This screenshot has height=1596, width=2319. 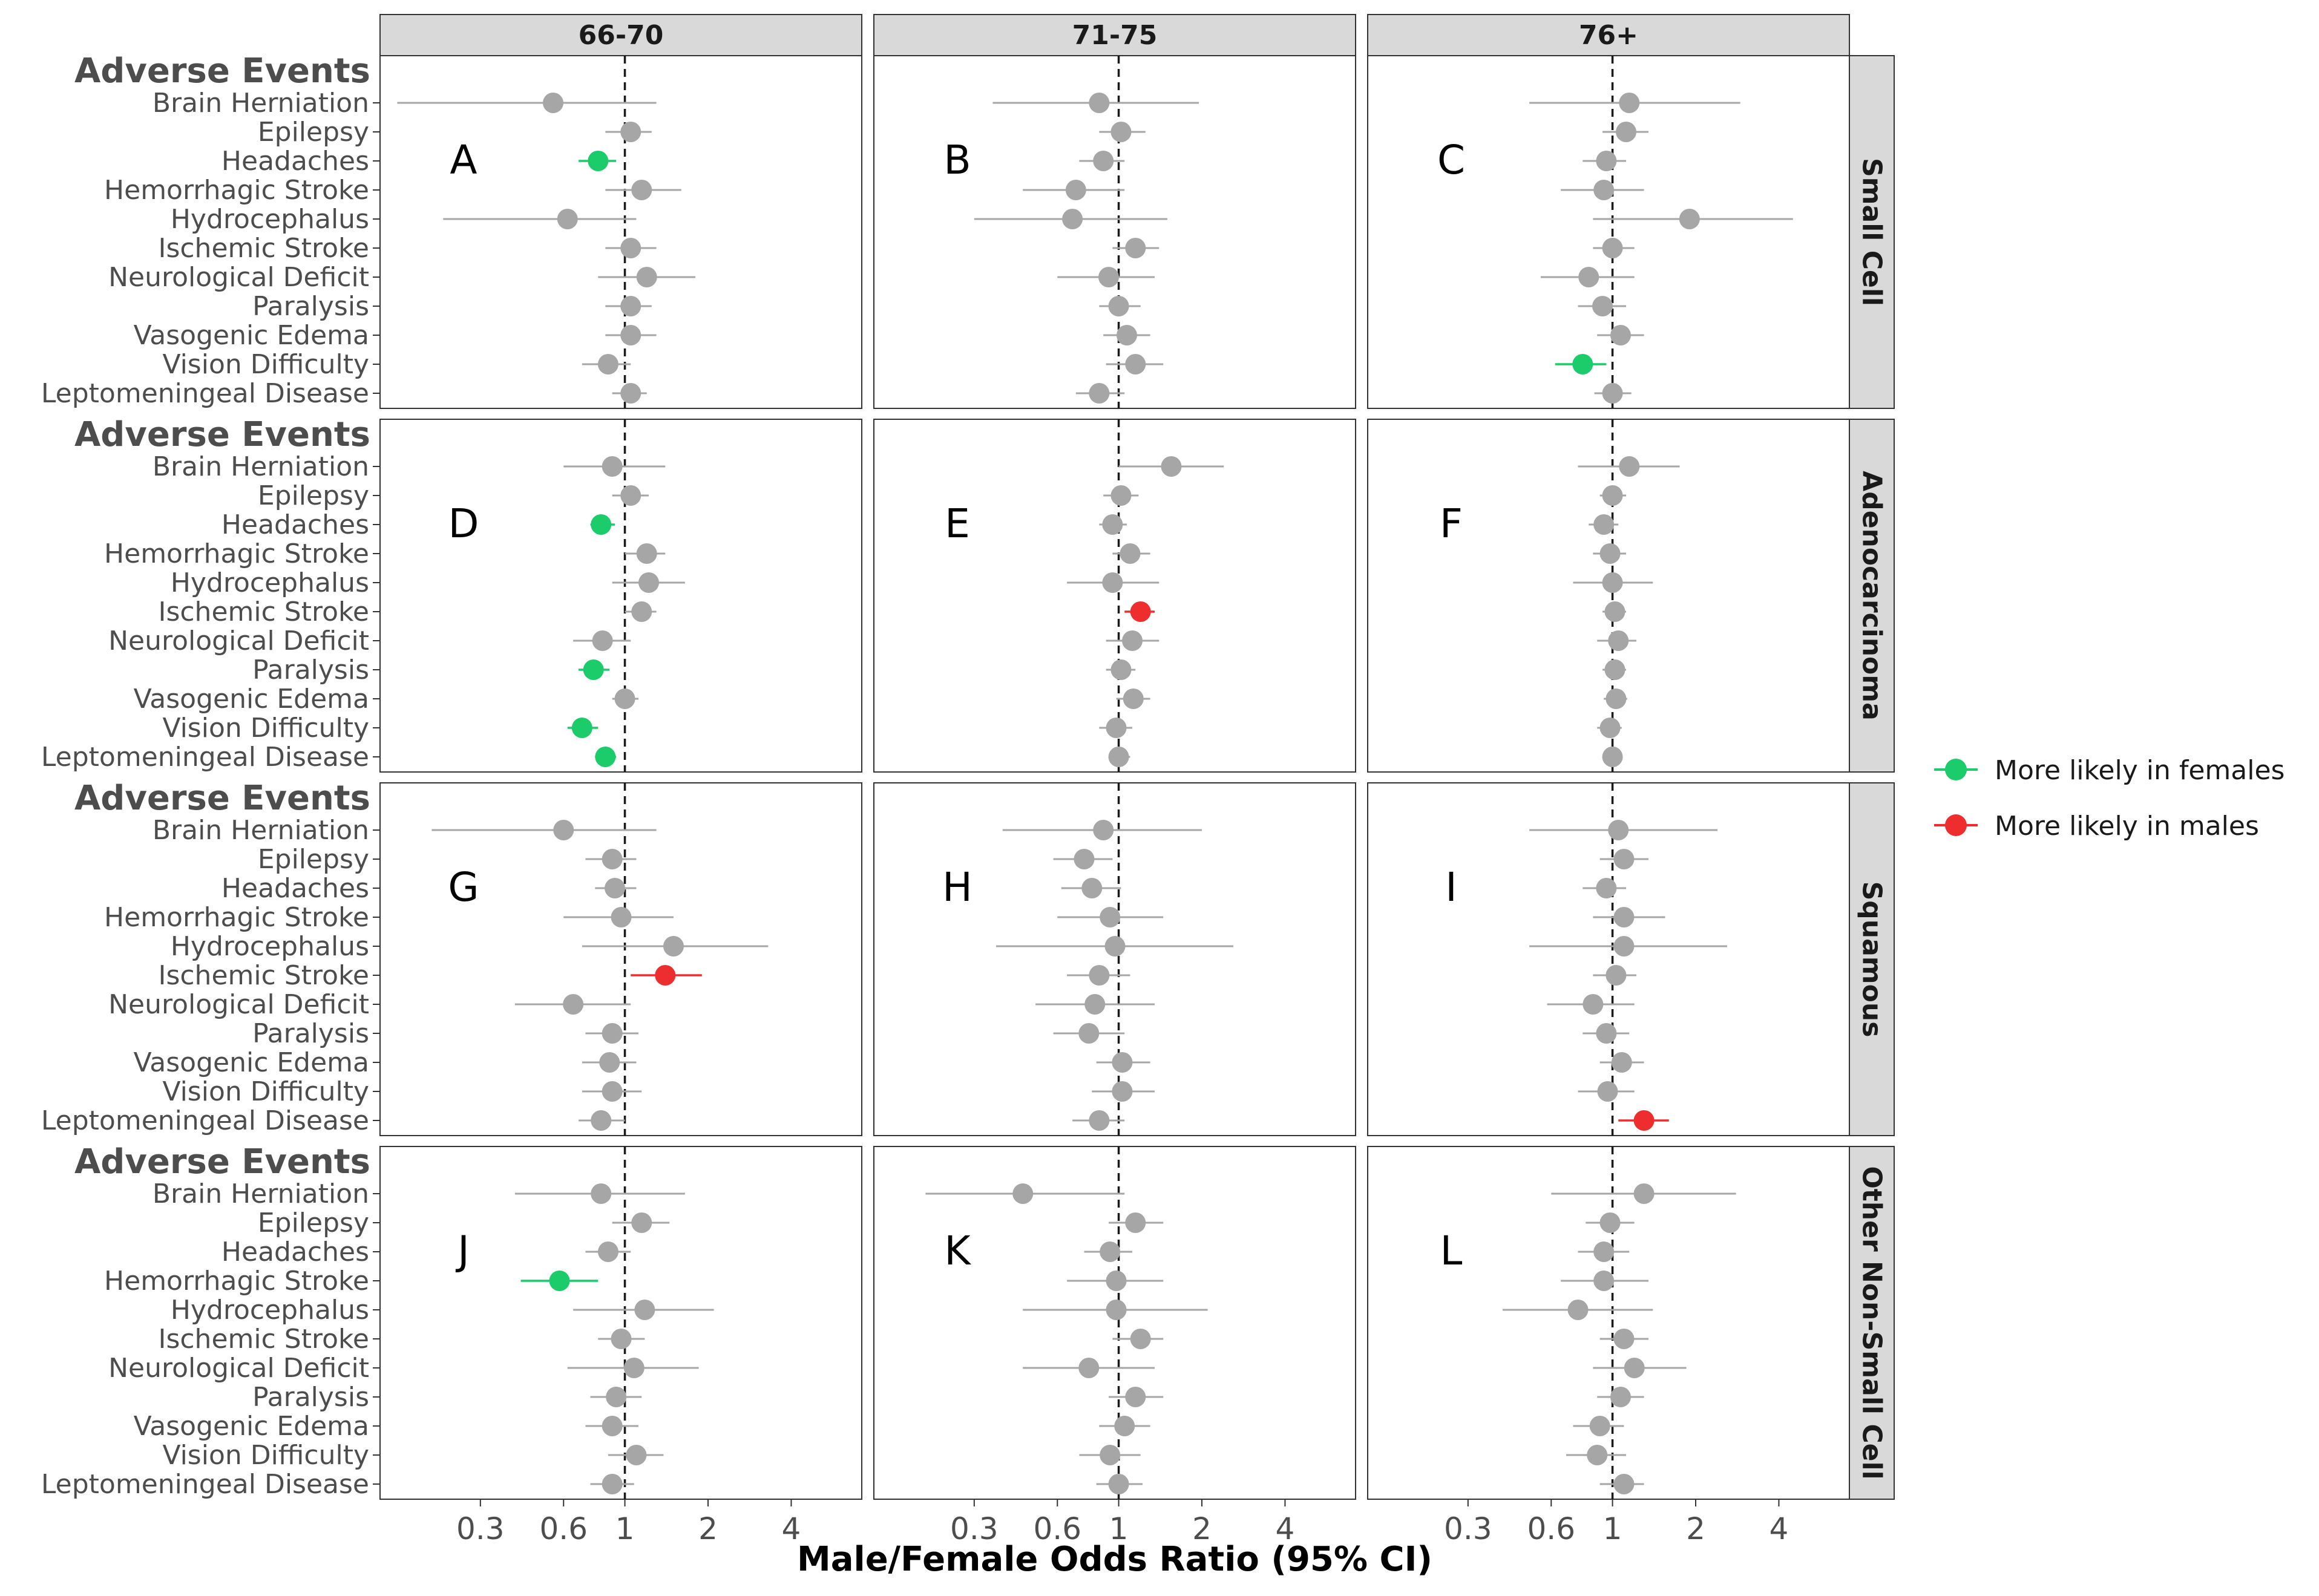 What do you see at coordinates (1468, 1529) in the screenshot?
I see `x-tick-label: 0.3` at bounding box center [1468, 1529].